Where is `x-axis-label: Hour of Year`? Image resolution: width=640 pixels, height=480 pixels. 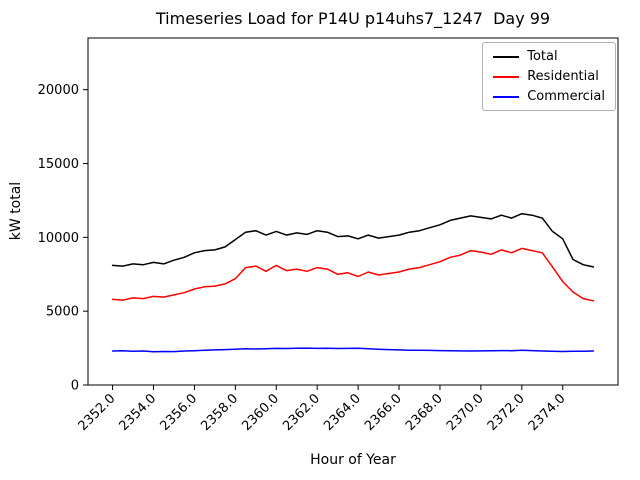 x-axis-label: Hour of Year is located at coordinates (353, 460).